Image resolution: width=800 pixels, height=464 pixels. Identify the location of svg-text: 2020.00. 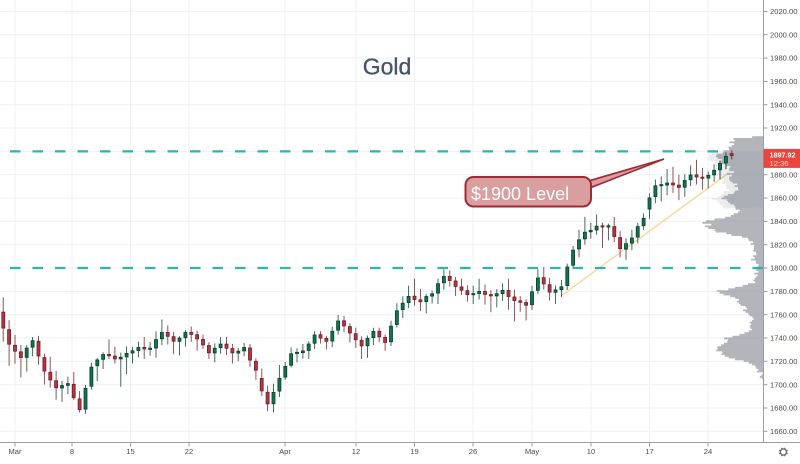
(783, 11).